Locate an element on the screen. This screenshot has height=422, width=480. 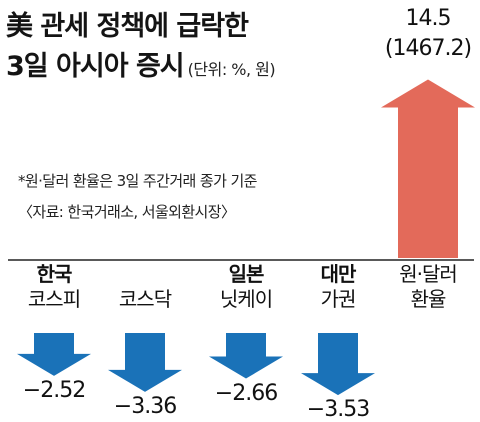
fx-basis-note: *원·달러 환율은 3일 주간거래 종가 기준 is located at coordinates (137, 181).